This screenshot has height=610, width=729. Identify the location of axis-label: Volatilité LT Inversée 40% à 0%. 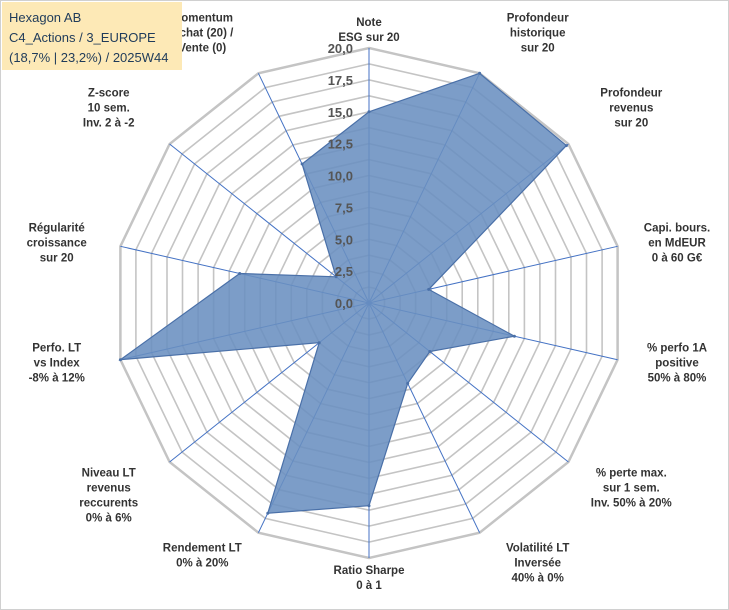
(537, 563).